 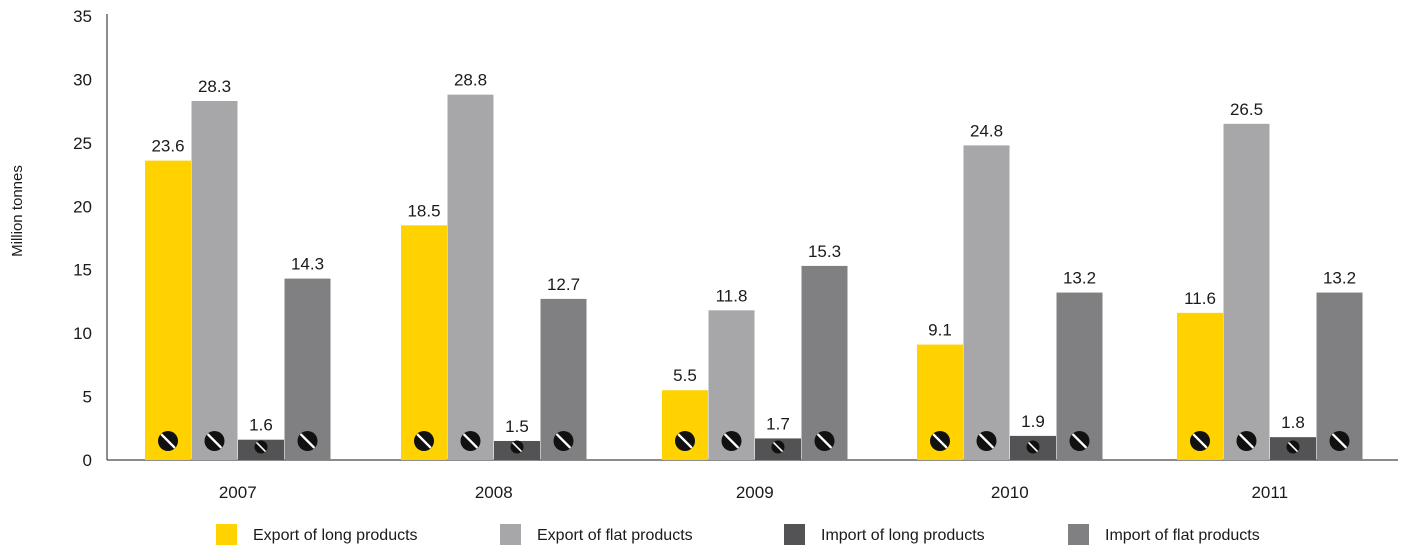 I want to click on bar-group-2011: 11.6 26.5 1.8 13.2, so click(x=1270, y=280).